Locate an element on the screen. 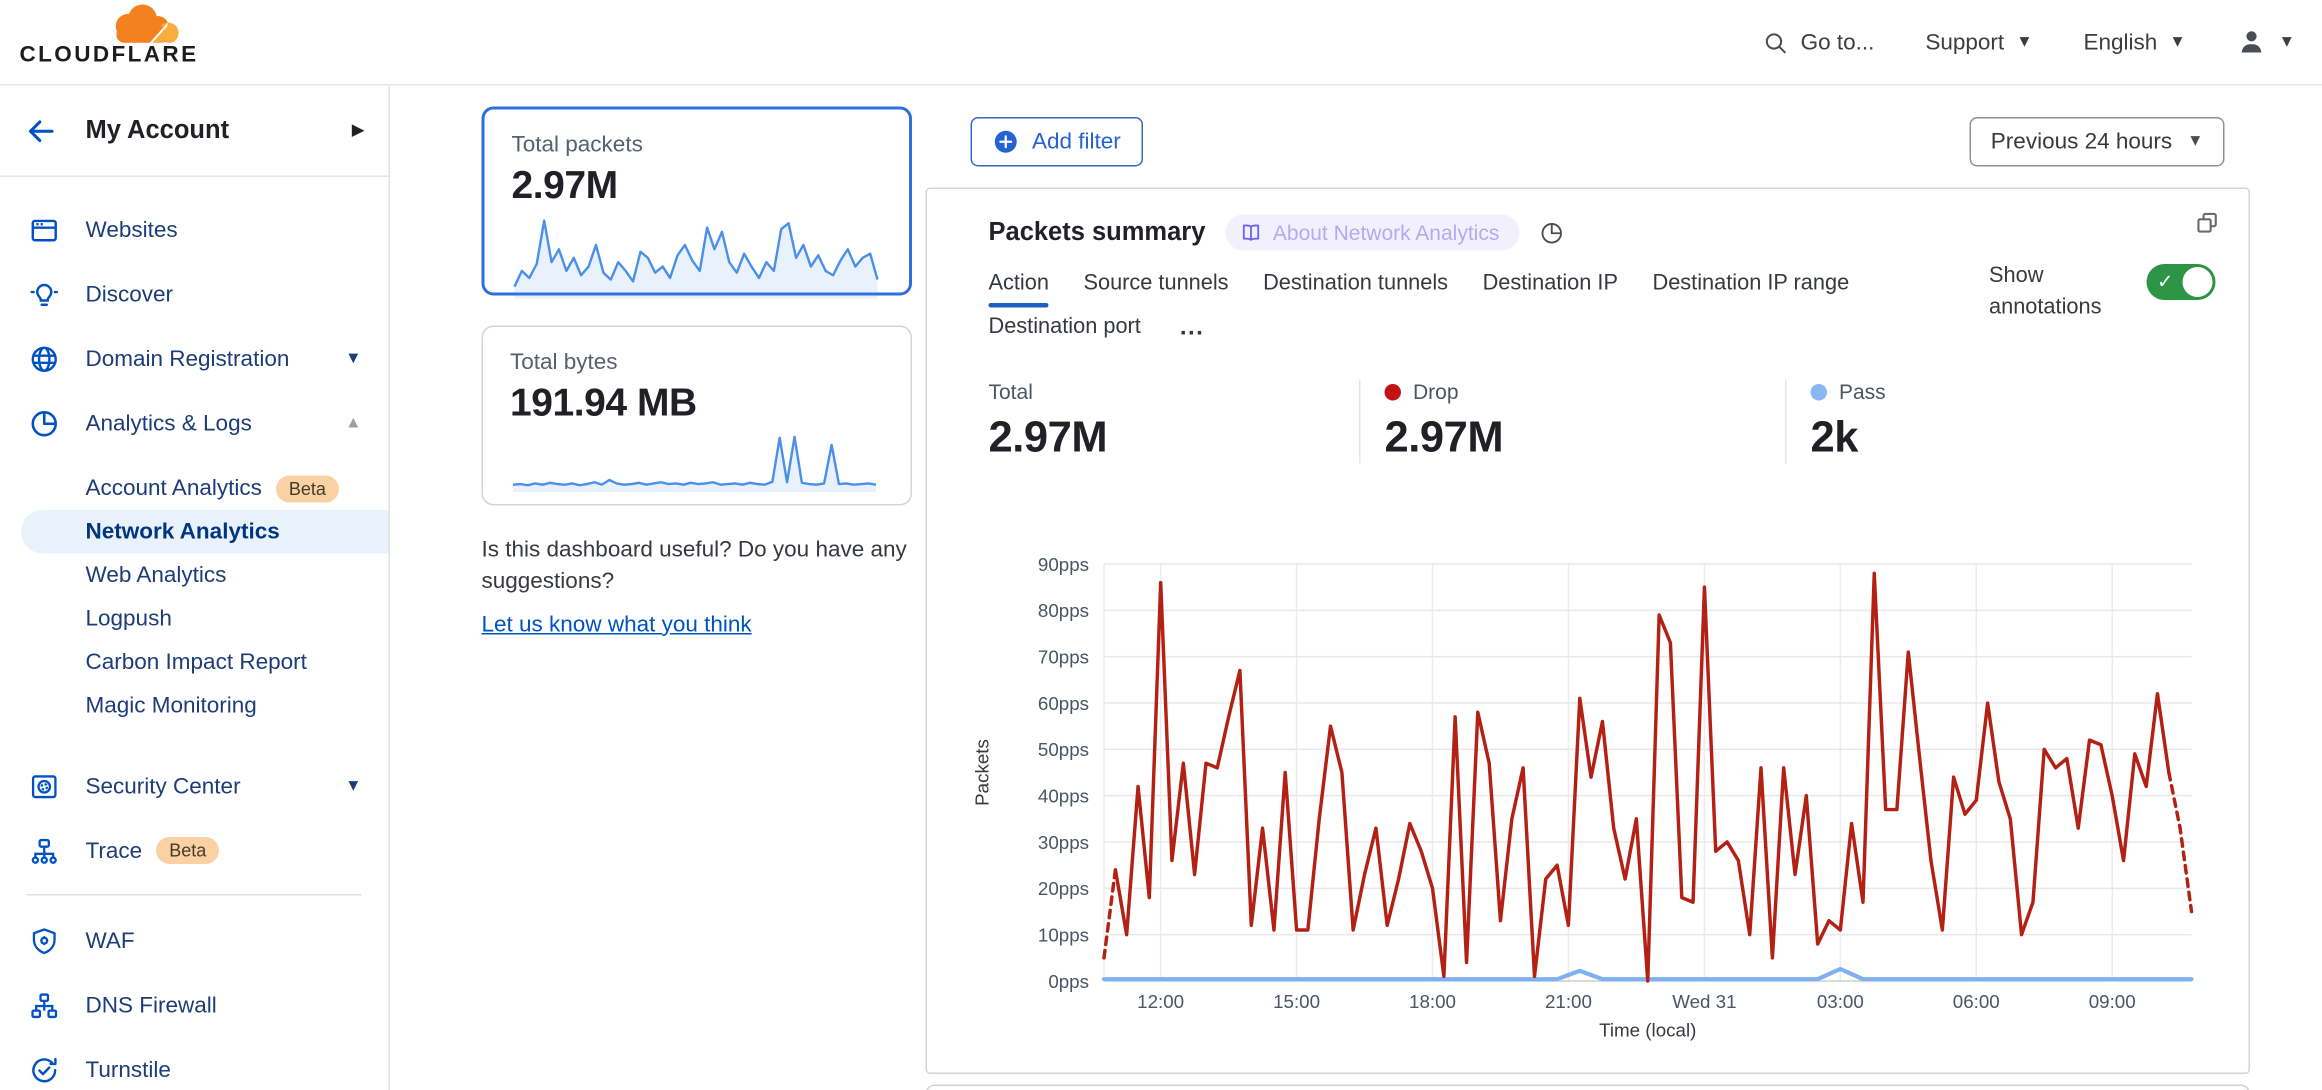 The height and width of the screenshot is (1090, 2322). y-tick-label: 30pps is located at coordinates (1063, 842).